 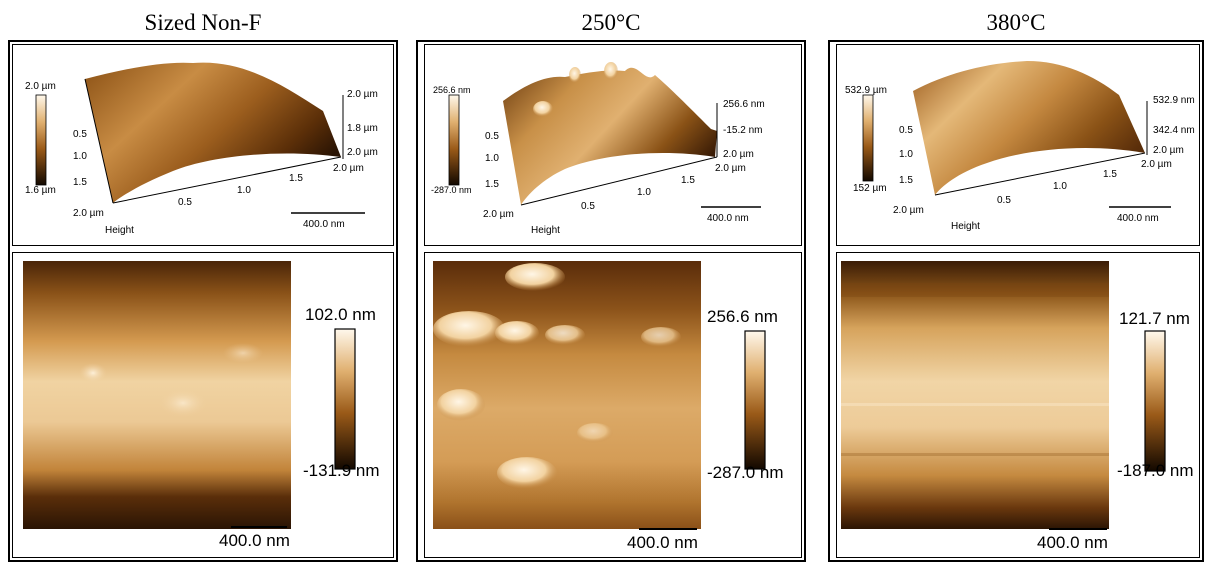 I want to click on scale-top-label: 2.0 µm, so click(x=40, y=86).